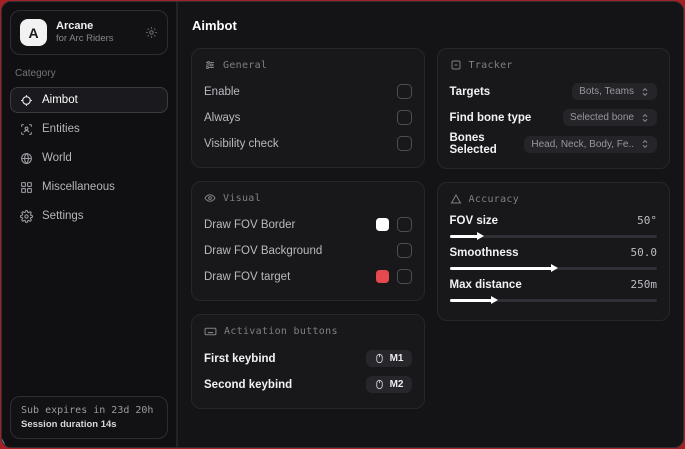 The image size is (685, 449). I want to click on setting-row: Targets Bots, Teams, so click(553, 91).